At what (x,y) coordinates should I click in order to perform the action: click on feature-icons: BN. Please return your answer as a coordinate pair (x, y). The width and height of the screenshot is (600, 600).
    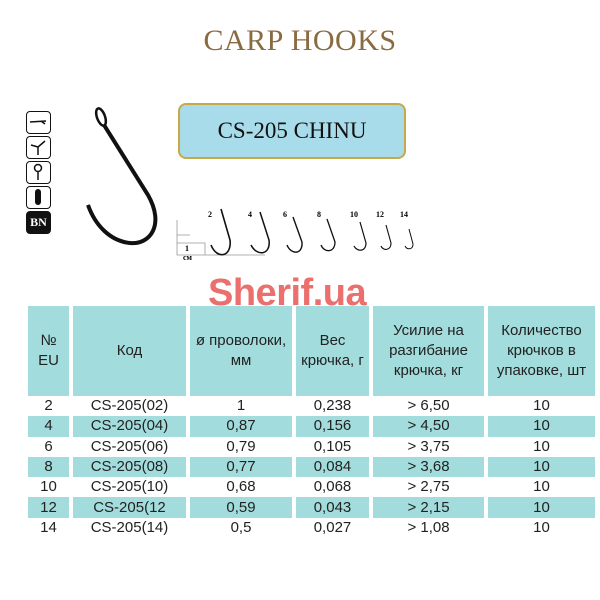
    Looking at the image, I should click on (39, 173).